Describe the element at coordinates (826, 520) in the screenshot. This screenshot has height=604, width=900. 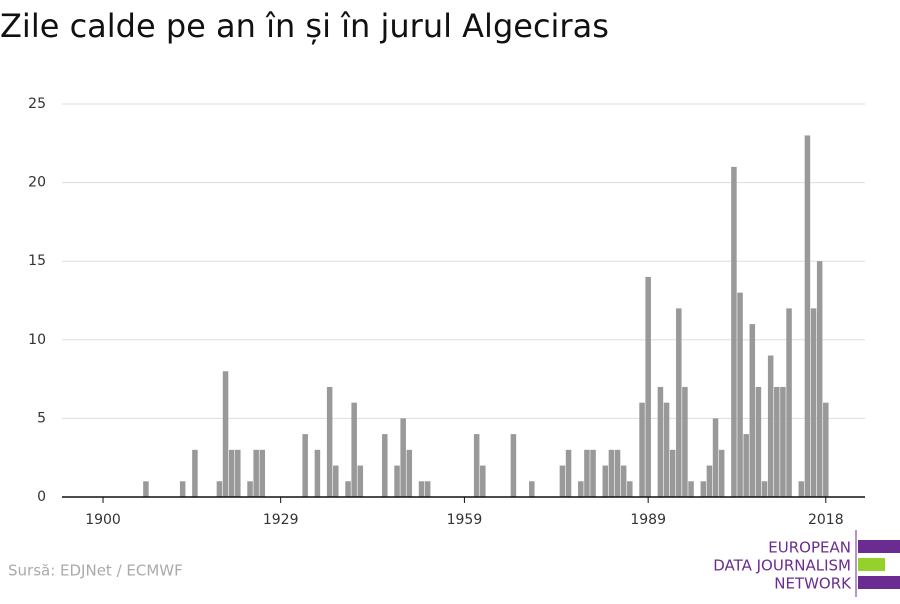
I see `x-tick-label: 2018` at that location.